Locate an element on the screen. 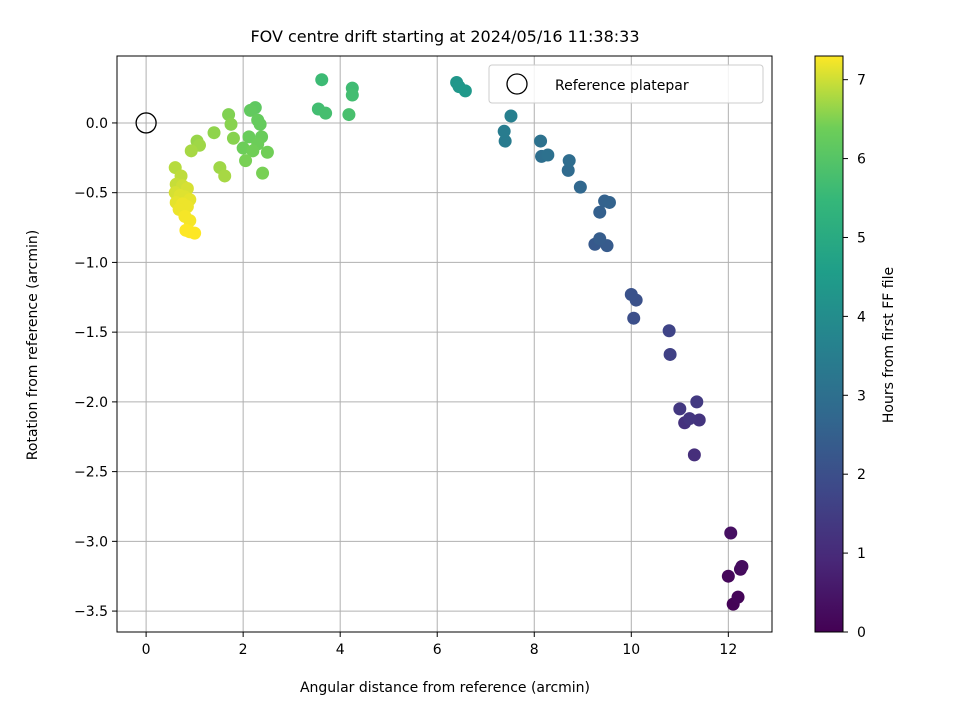  legend-label: Reference platepar is located at coordinates (622, 86).